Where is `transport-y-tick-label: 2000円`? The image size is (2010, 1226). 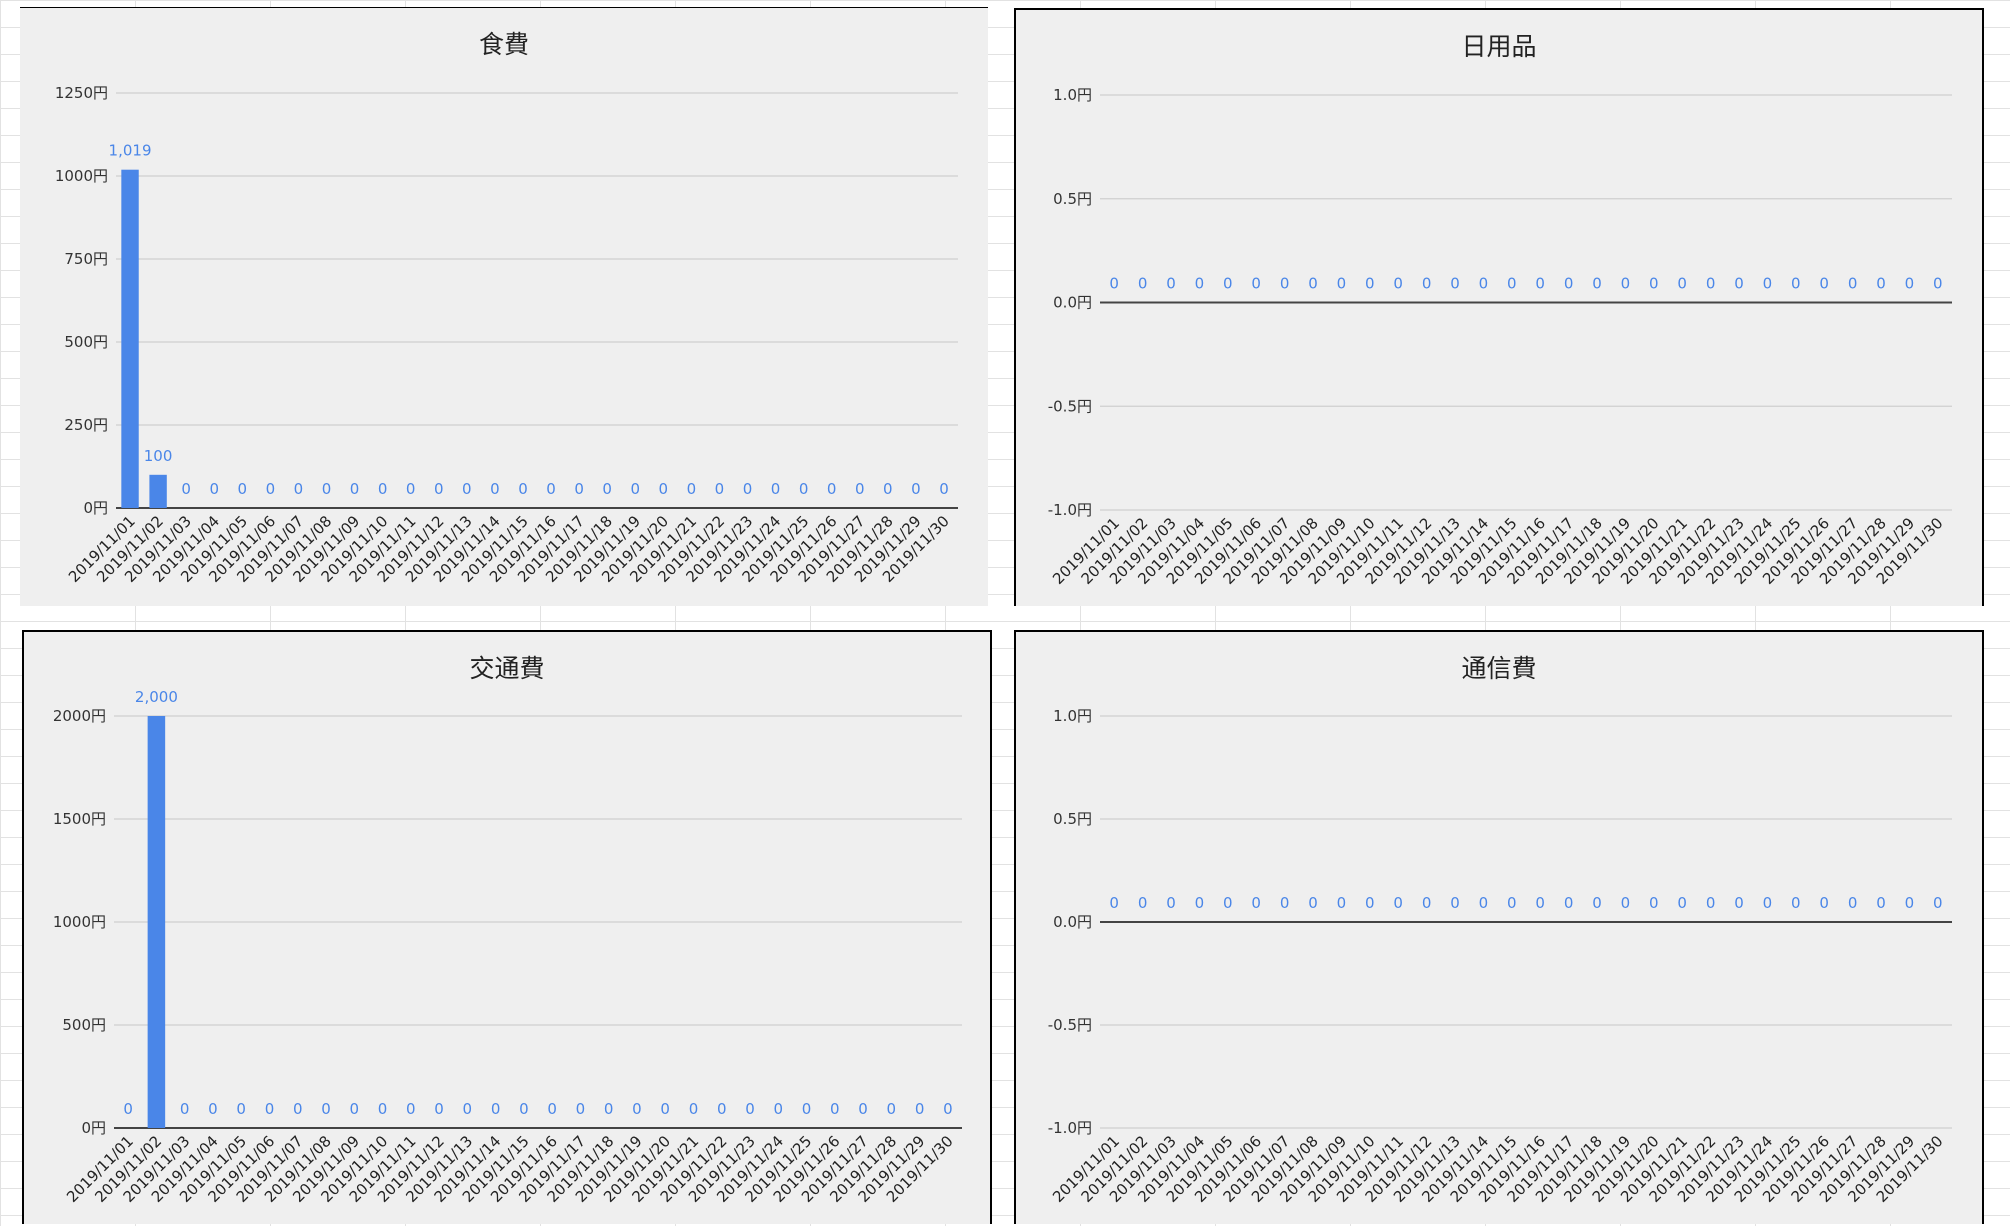 transport-y-tick-label: 2000円 is located at coordinates (79, 716).